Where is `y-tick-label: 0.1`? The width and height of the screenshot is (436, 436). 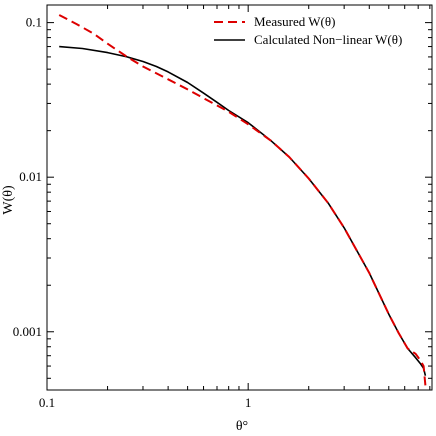
y-tick-label: 0.1 is located at coordinates (34, 22).